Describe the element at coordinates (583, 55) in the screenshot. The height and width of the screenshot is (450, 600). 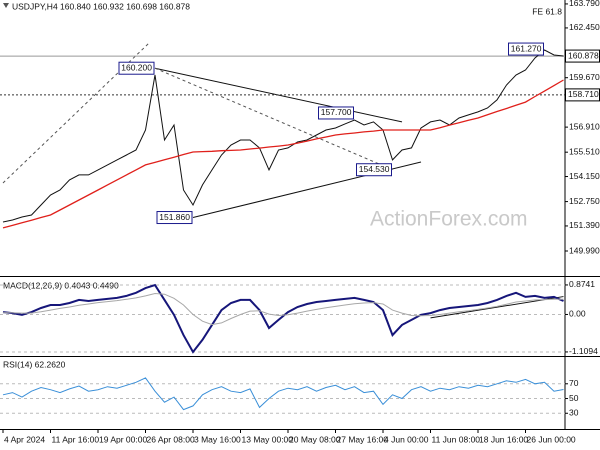
I see `level-label: 160.878` at that location.